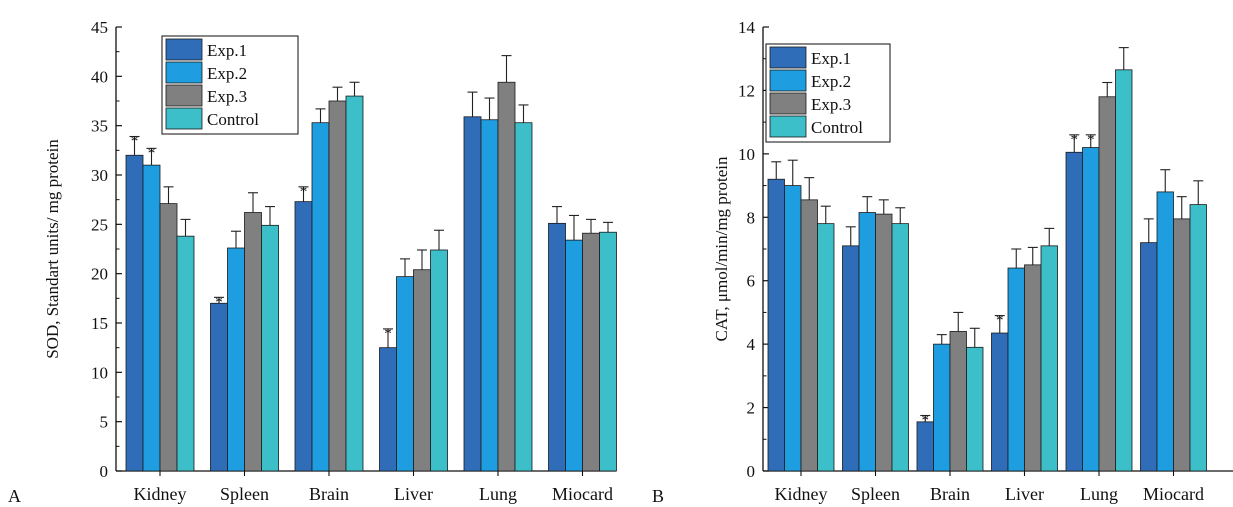 This screenshot has height=507, width=1233. Describe the element at coordinates (99, 323) in the screenshot. I see `y-tick-label: 15` at that location.